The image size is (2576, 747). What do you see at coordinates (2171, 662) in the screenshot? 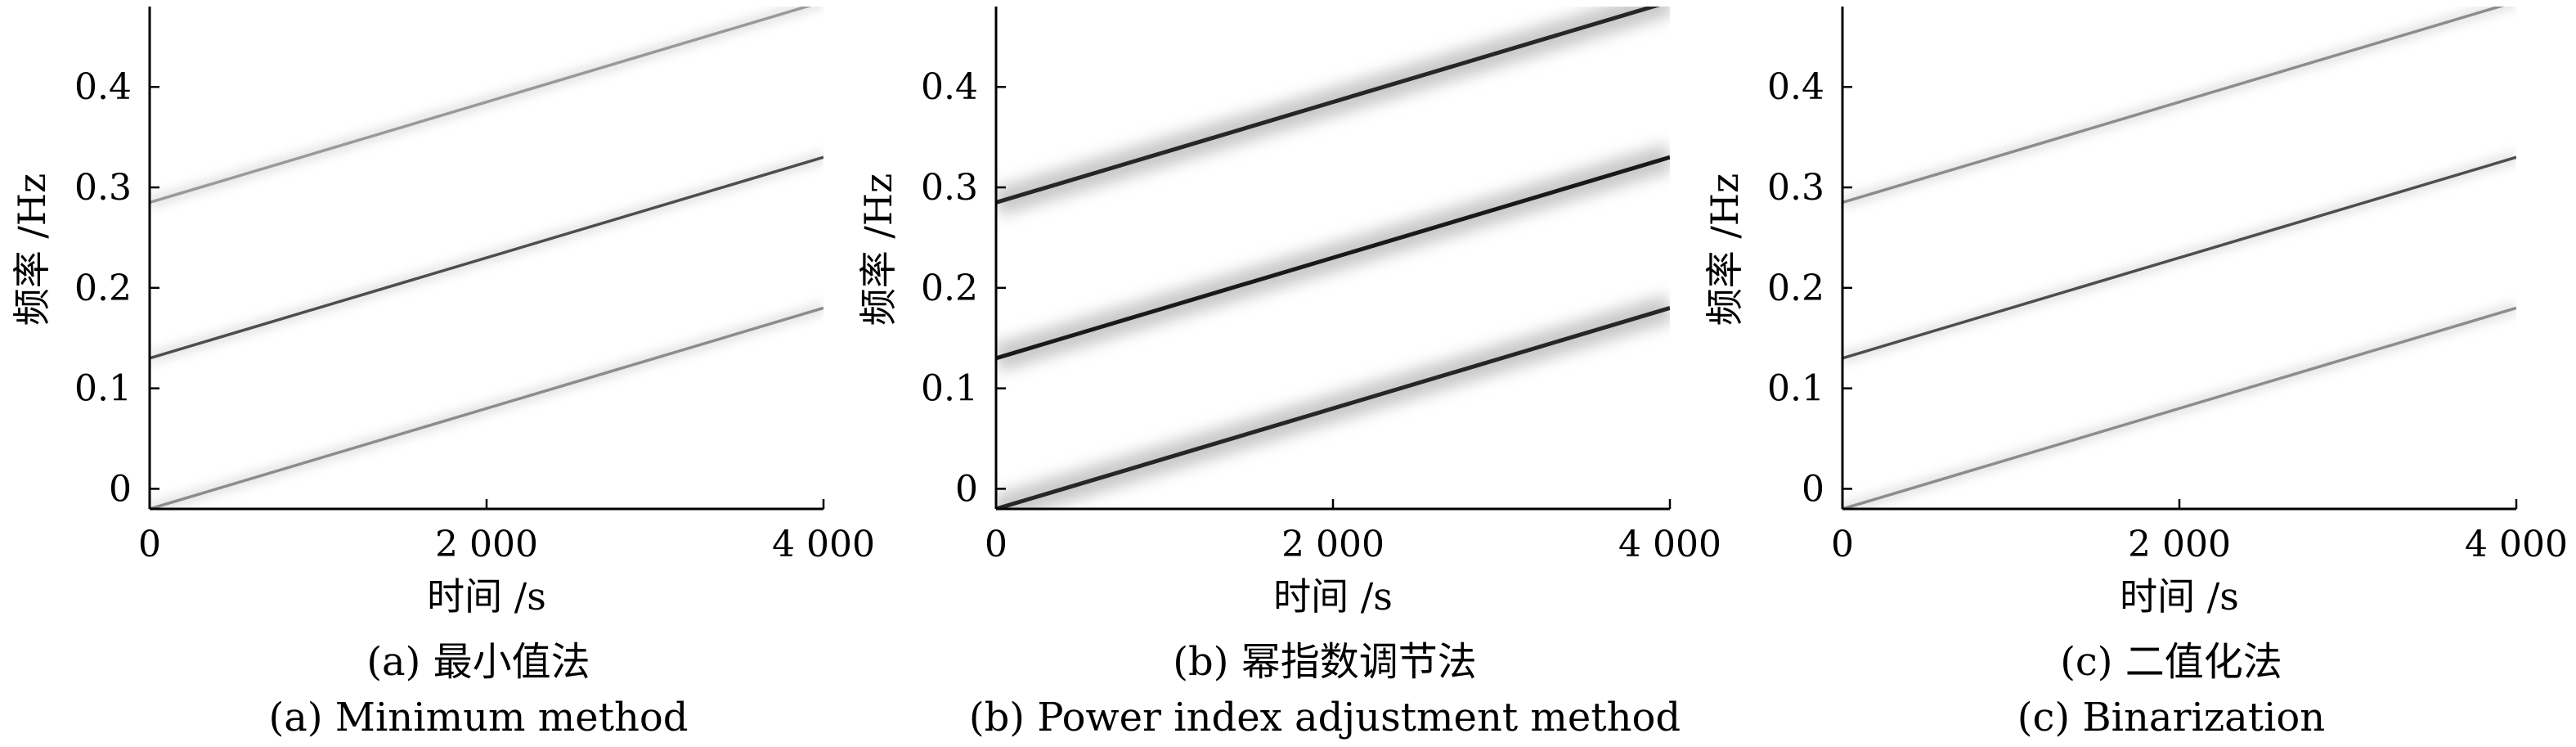
I see `caption-cn: (c) 二值化法` at bounding box center [2171, 662].